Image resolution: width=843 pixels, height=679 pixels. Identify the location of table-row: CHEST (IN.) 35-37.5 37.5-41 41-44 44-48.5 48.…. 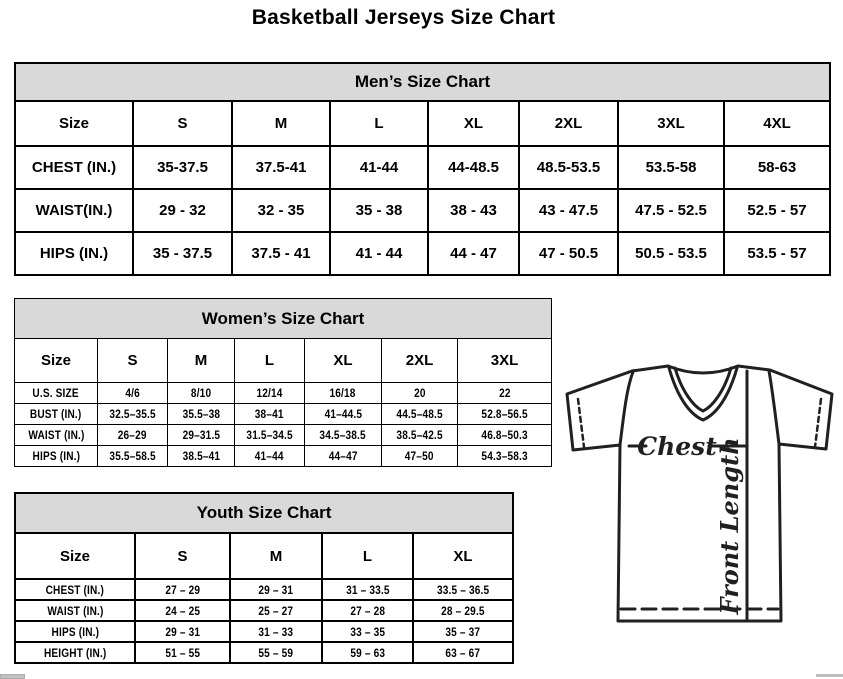
(423, 167).